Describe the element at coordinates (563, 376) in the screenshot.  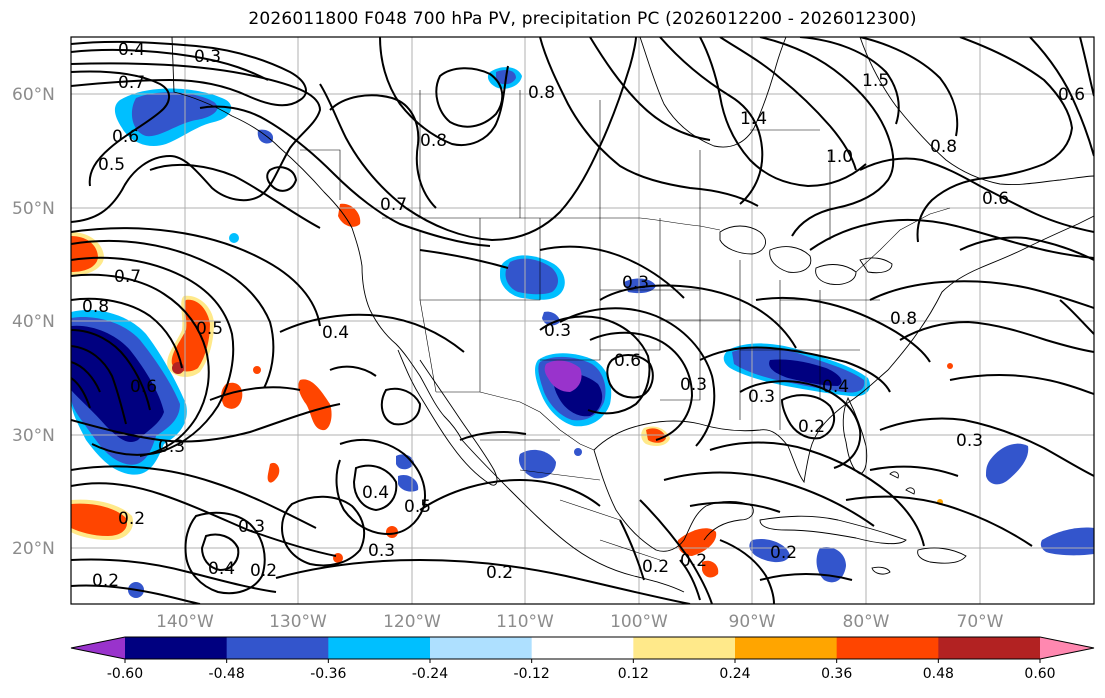
I see `precip-blob-texas-purple` at that location.